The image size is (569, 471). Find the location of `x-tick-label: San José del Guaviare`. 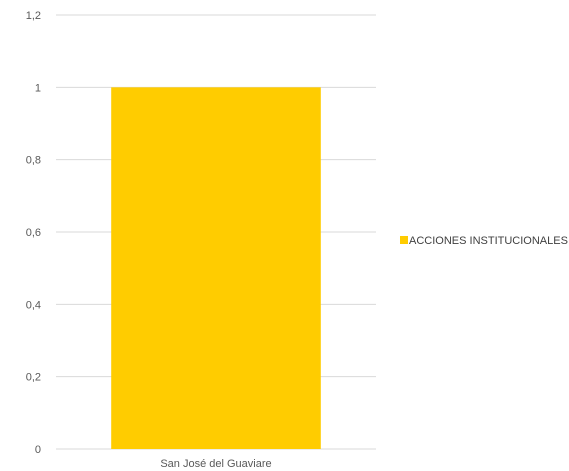

x-tick-label: San José del Guaviare is located at coordinates (215, 464).